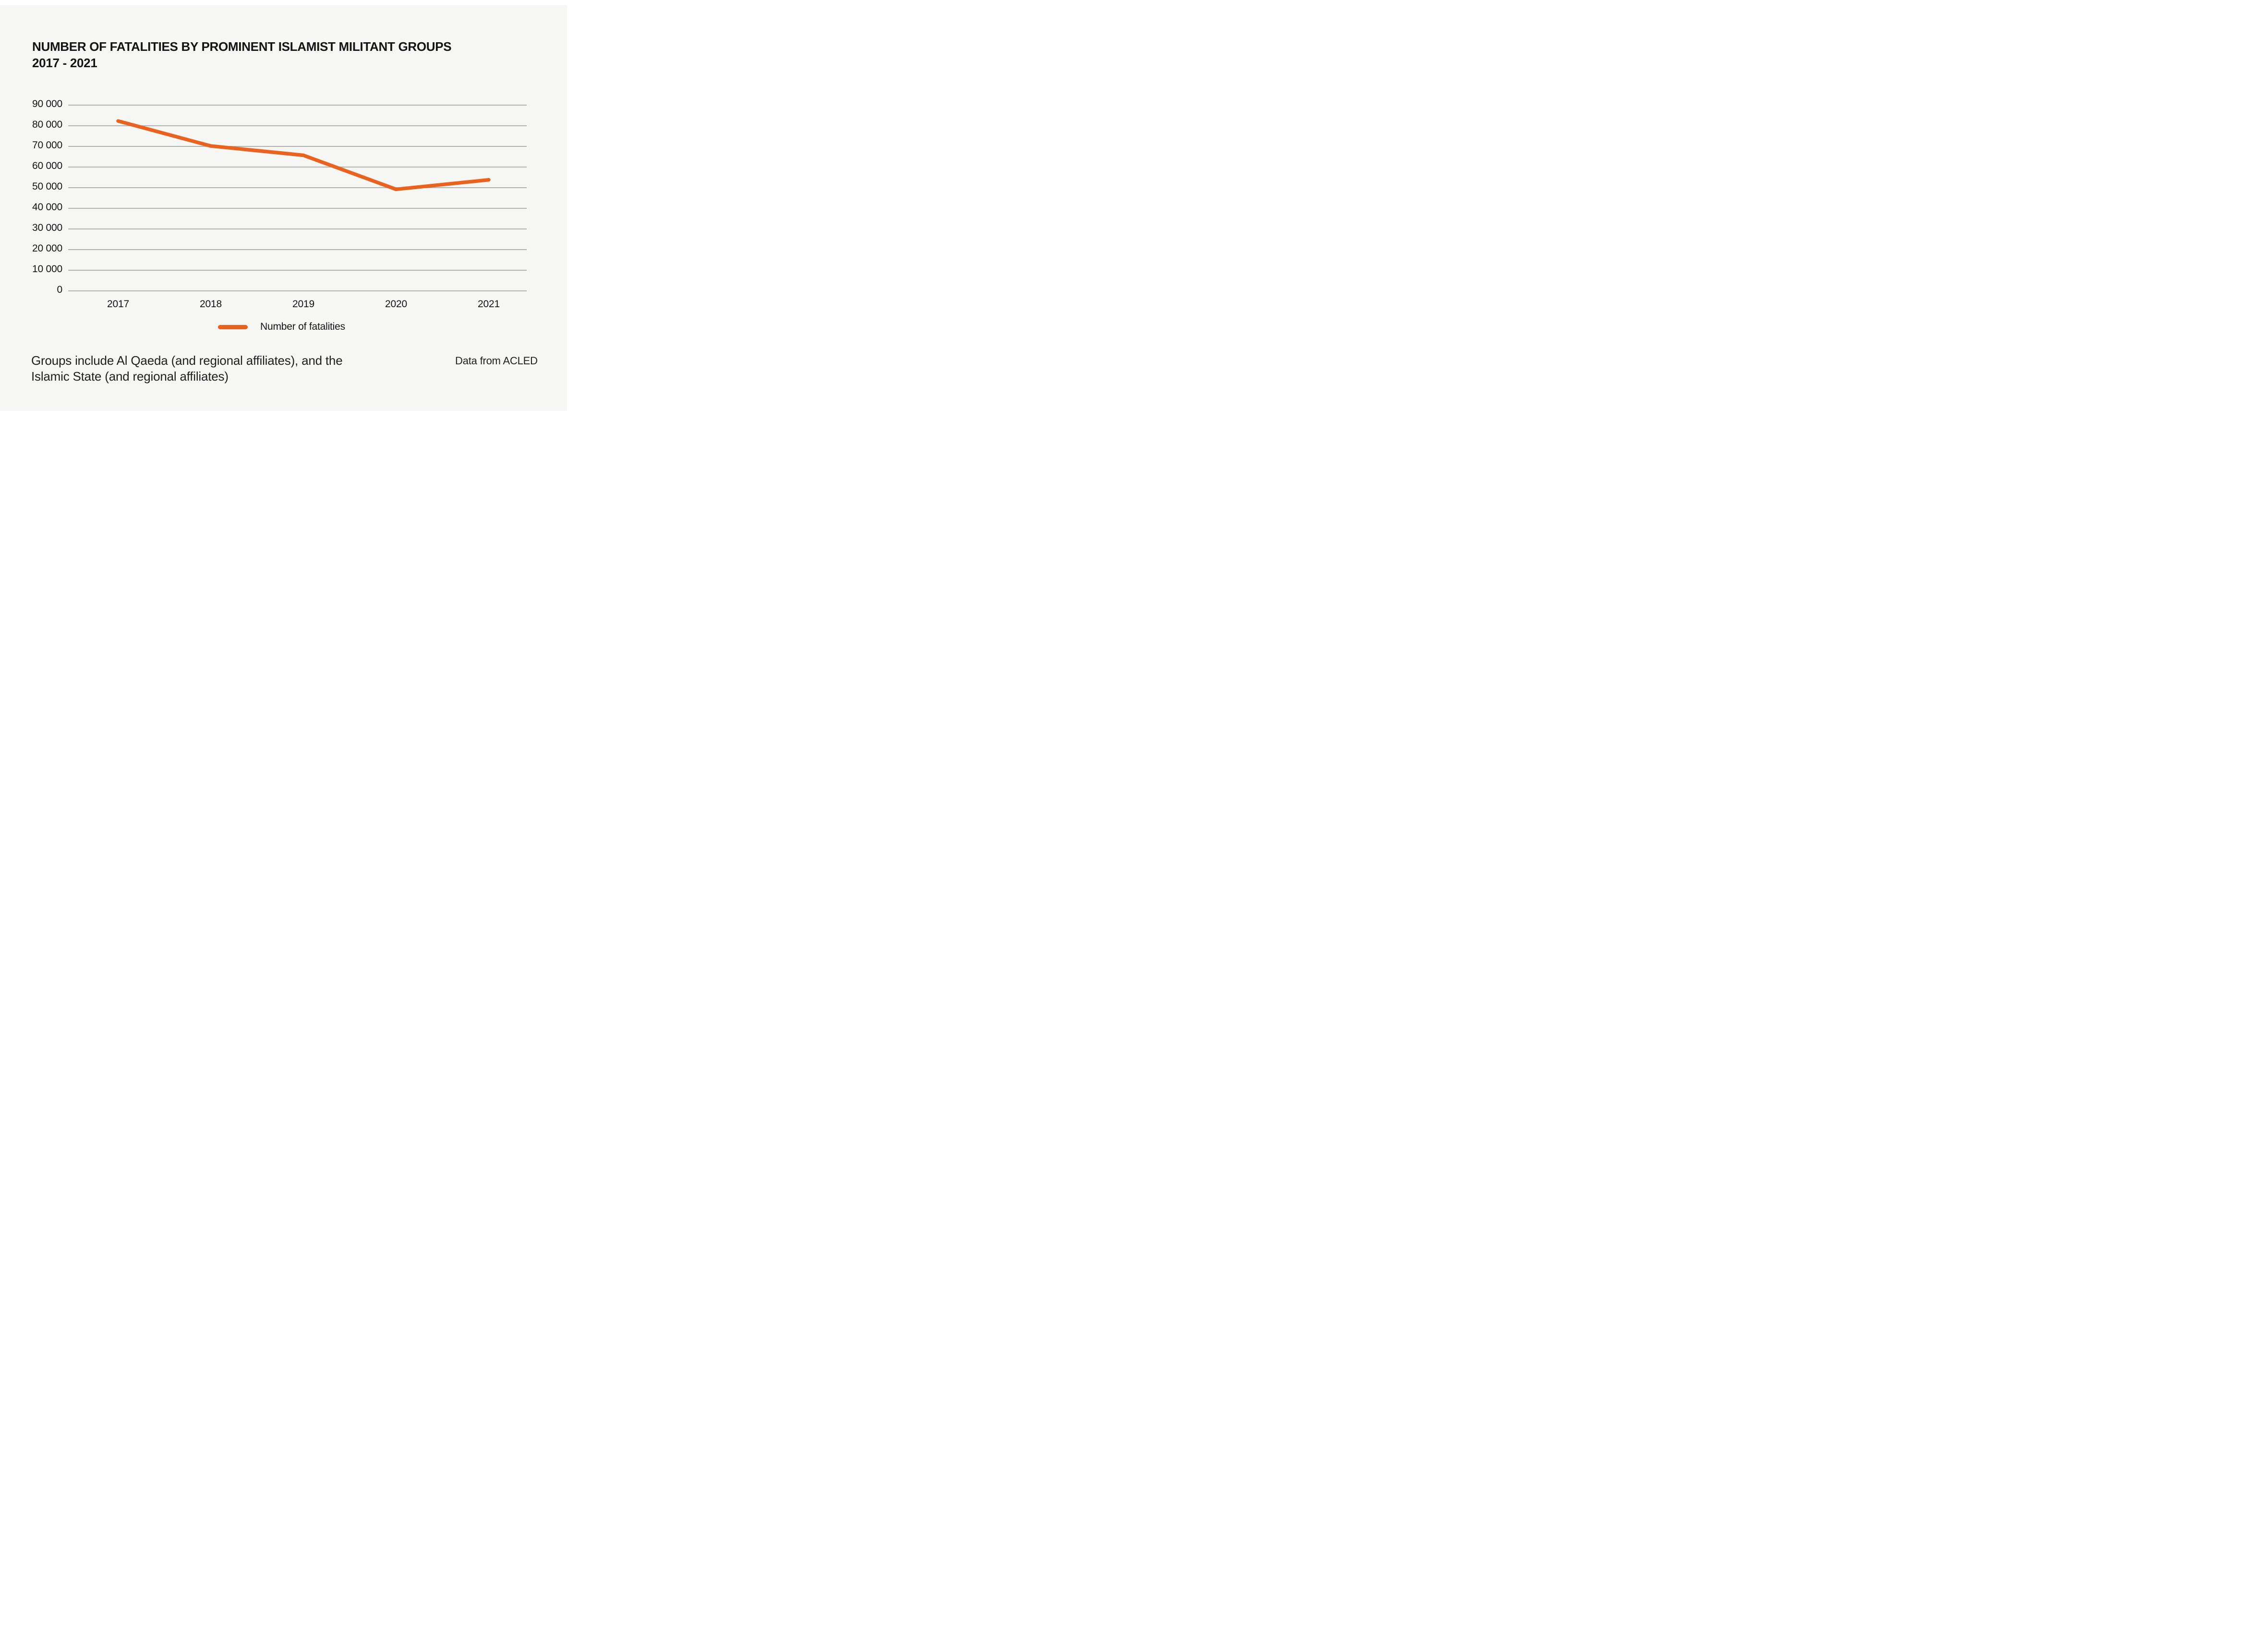  I want to click on x-axis-tick-label: 2019, so click(303, 304).